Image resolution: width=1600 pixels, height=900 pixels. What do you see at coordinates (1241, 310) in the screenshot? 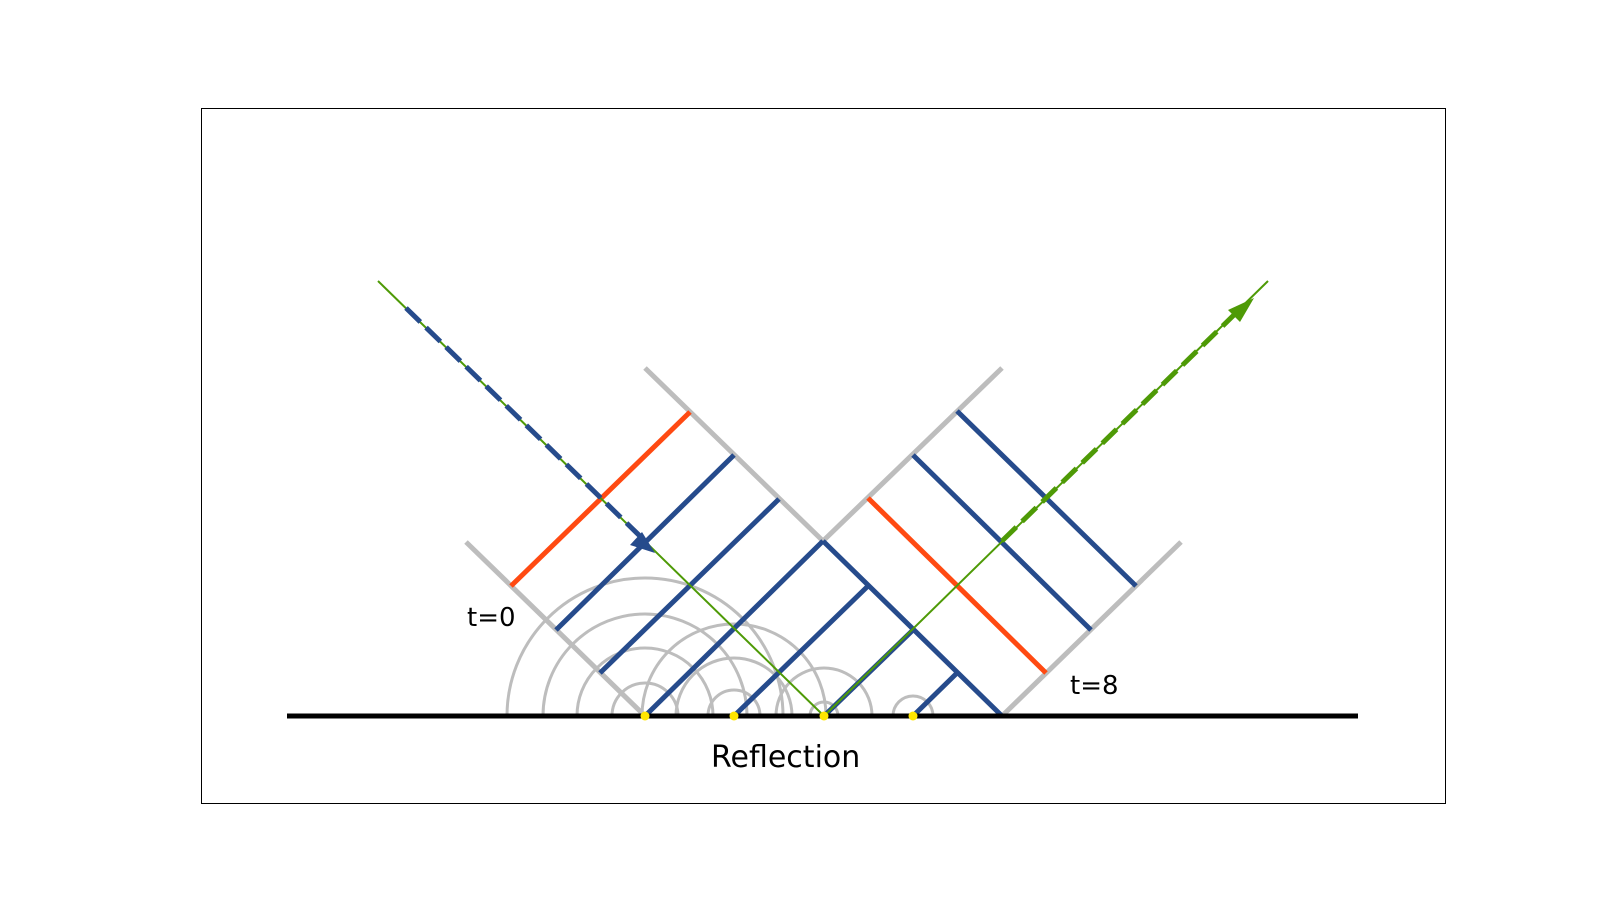
I see `reflected-arrowhead` at bounding box center [1241, 310].